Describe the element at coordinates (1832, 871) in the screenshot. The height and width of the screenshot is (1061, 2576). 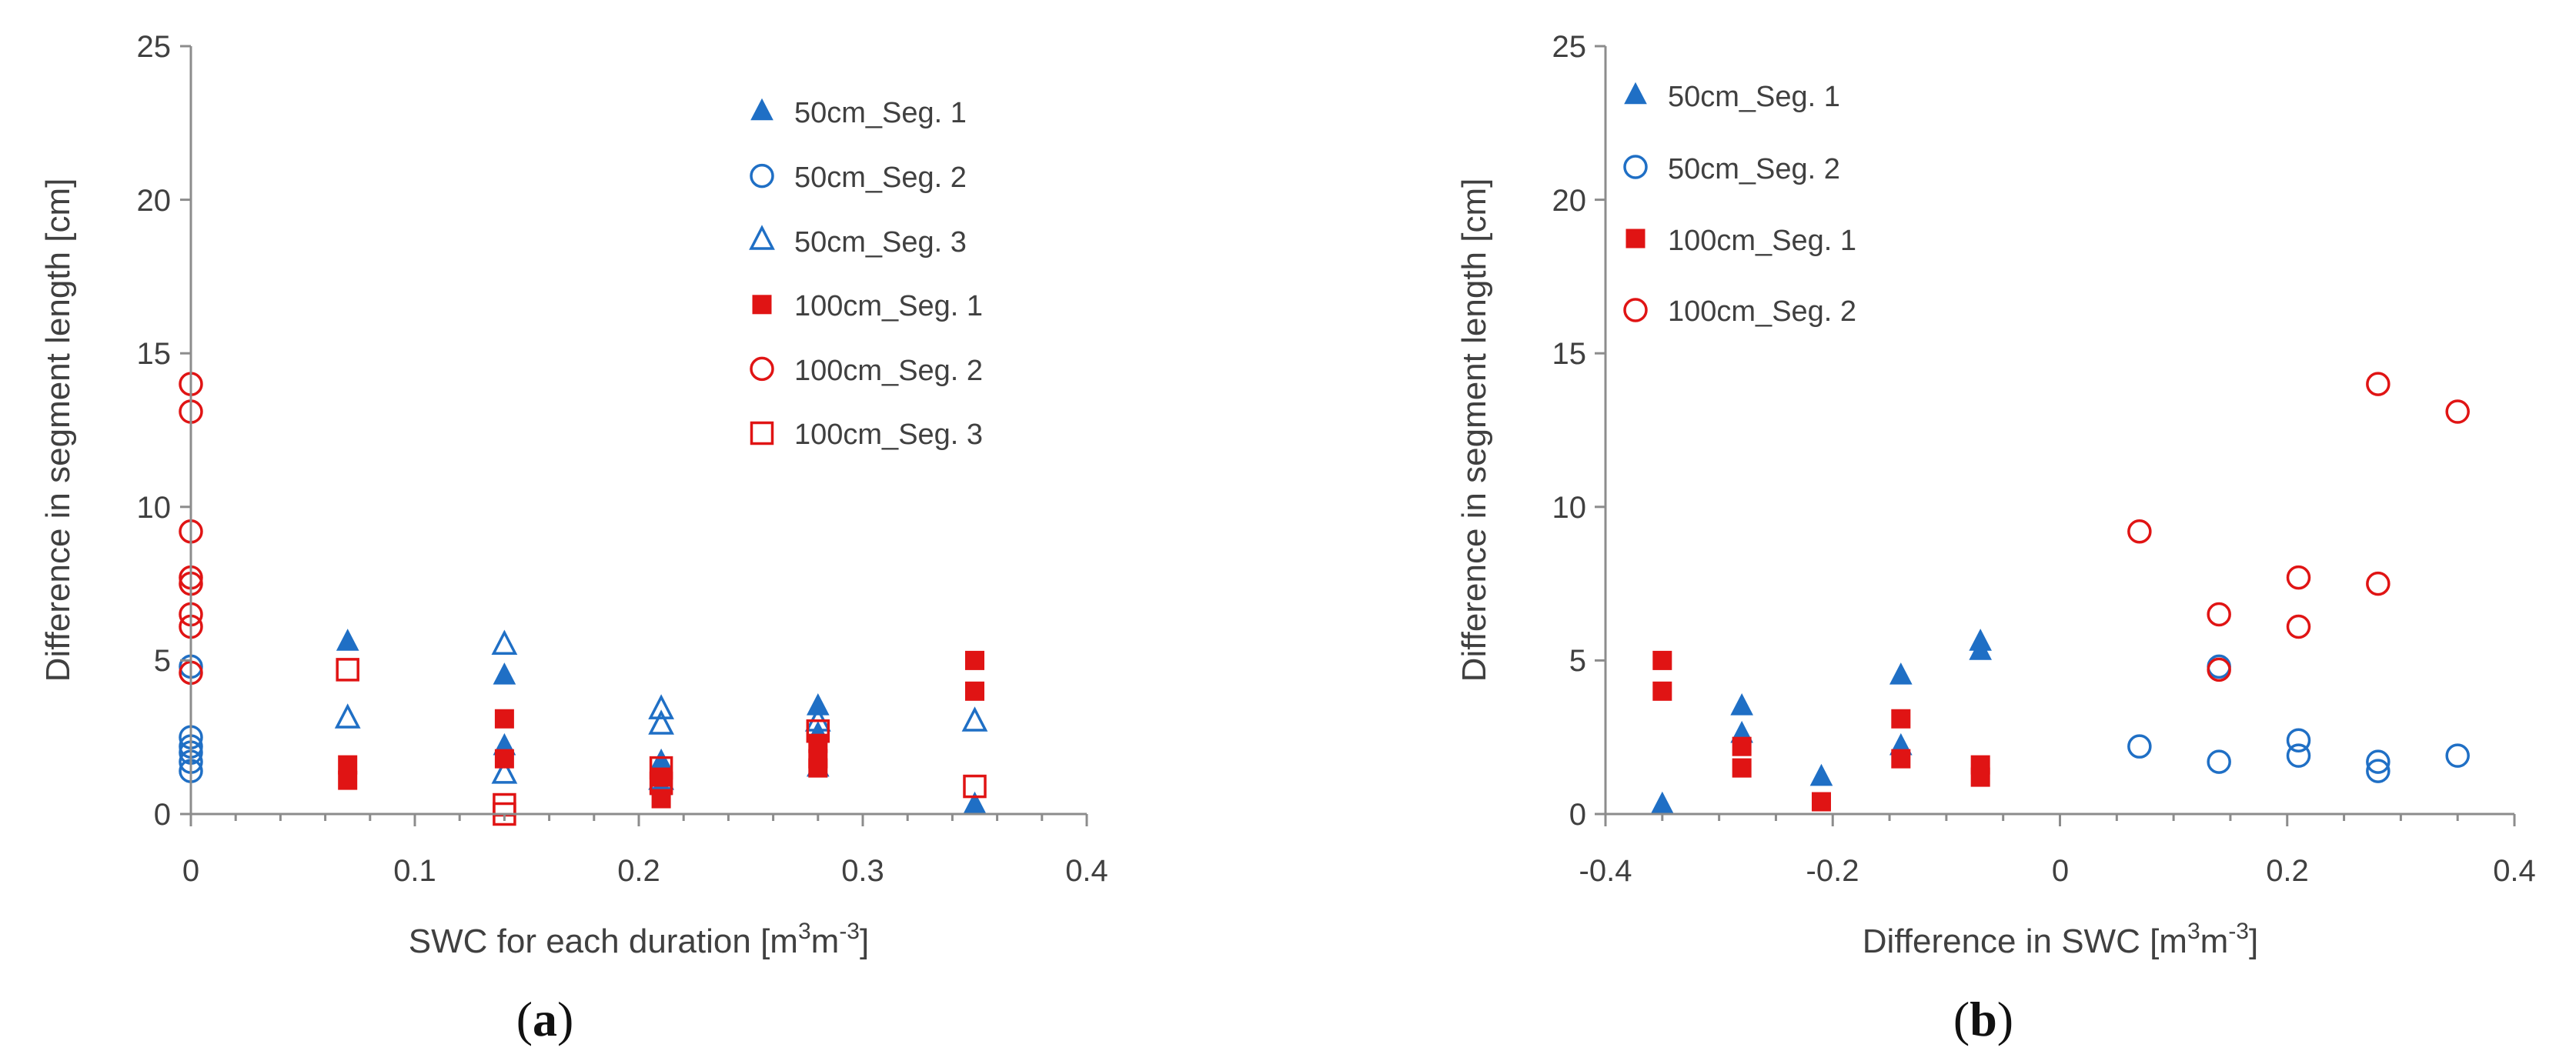
I see `x-tick-label-b-1: -0.2` at that location.